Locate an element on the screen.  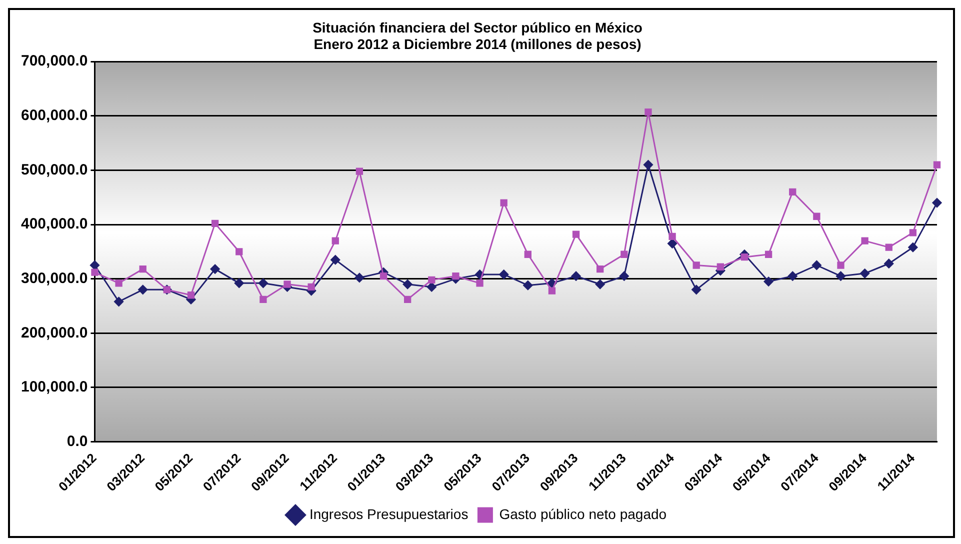
y-tick-label: 200,000.0 is located at coordinates (54, 333).